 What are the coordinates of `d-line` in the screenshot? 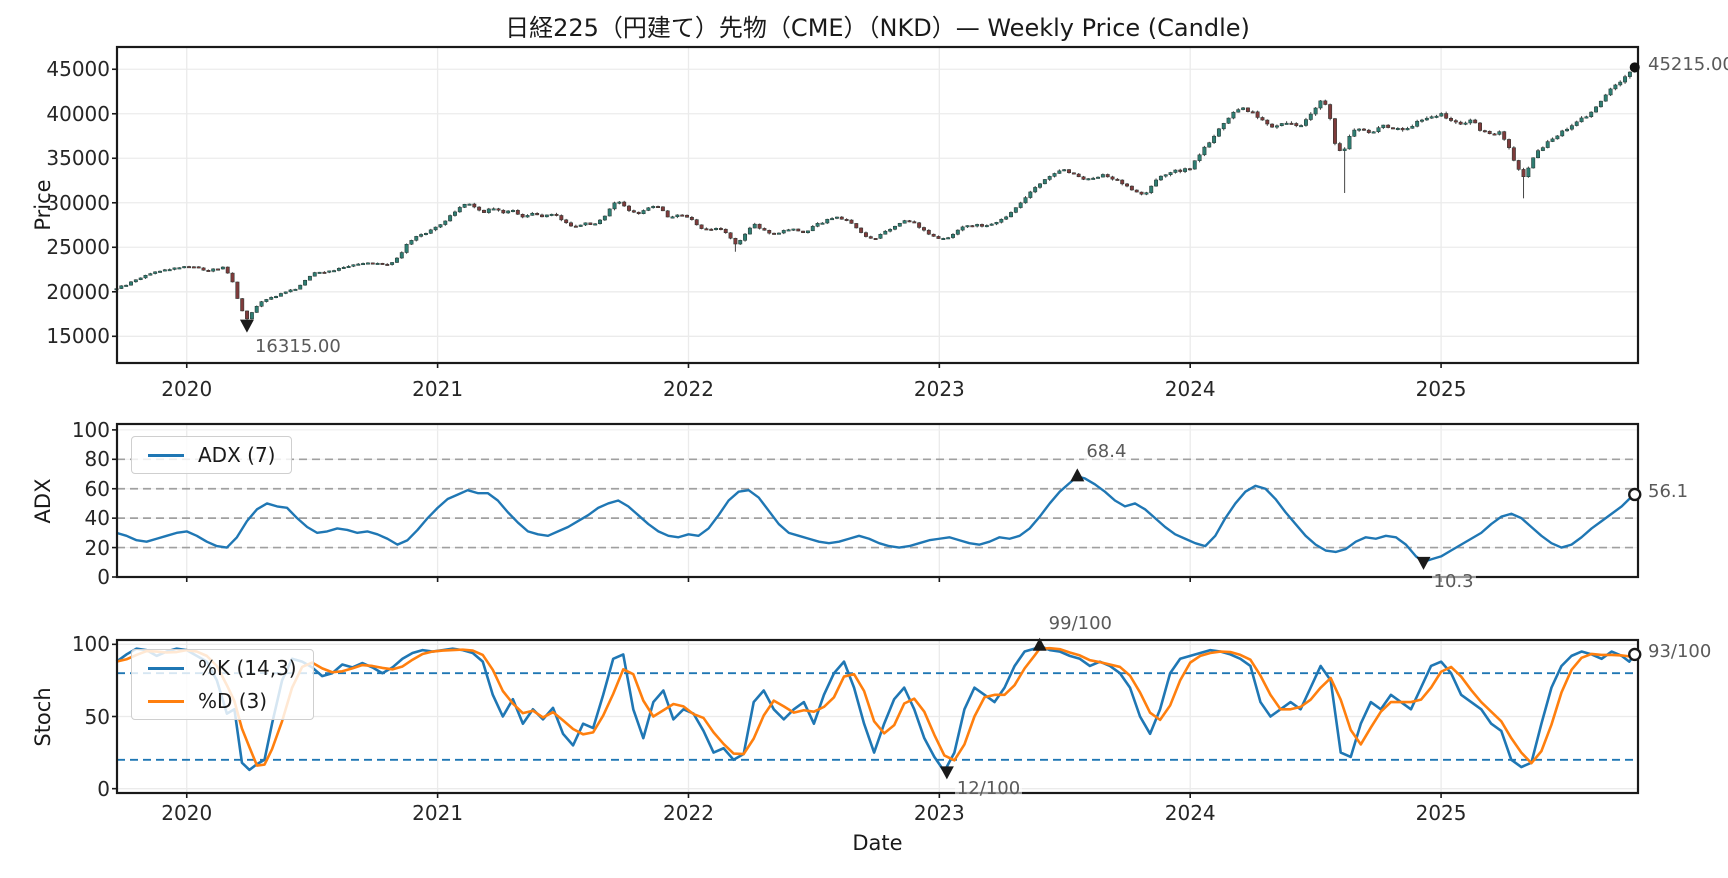 It's located at (875, 706).